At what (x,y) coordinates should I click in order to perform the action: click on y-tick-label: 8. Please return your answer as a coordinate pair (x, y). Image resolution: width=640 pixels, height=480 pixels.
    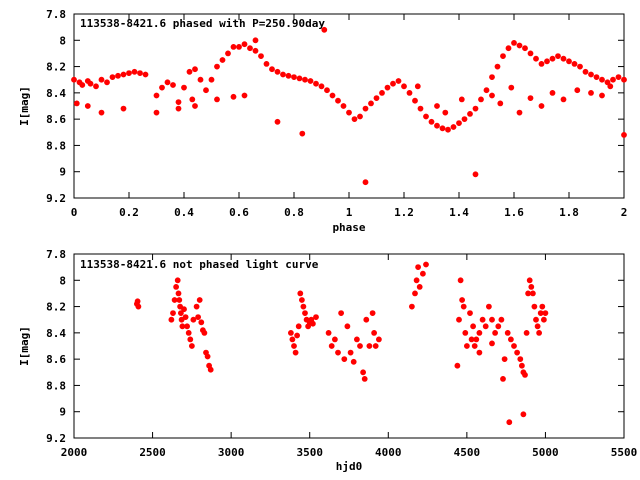
    Looking at the image, I should click on (62, 40).